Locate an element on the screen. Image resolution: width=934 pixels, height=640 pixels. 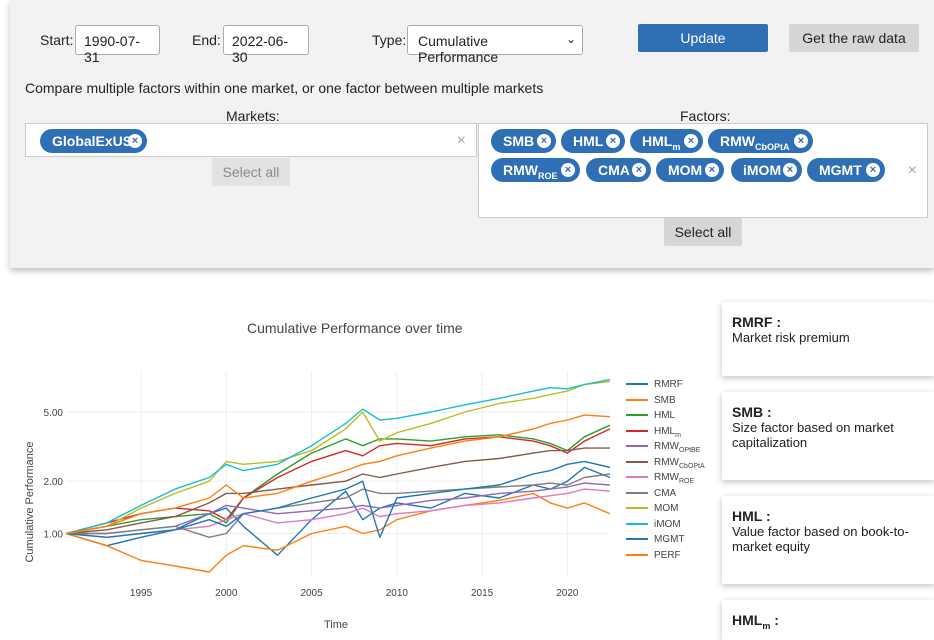
series-line-mom is located at coordinates (337, 457).